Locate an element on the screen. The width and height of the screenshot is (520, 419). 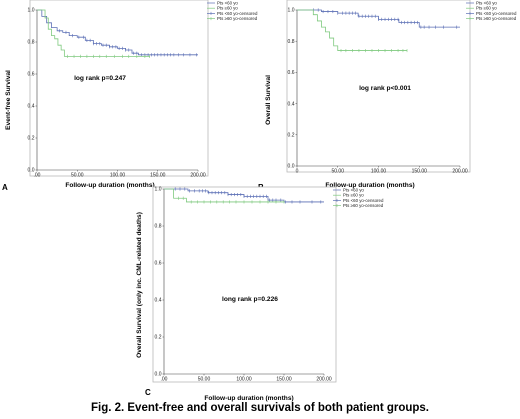
panel-c-x-tick-label: 200.00 is located at coordinates (324, 380).